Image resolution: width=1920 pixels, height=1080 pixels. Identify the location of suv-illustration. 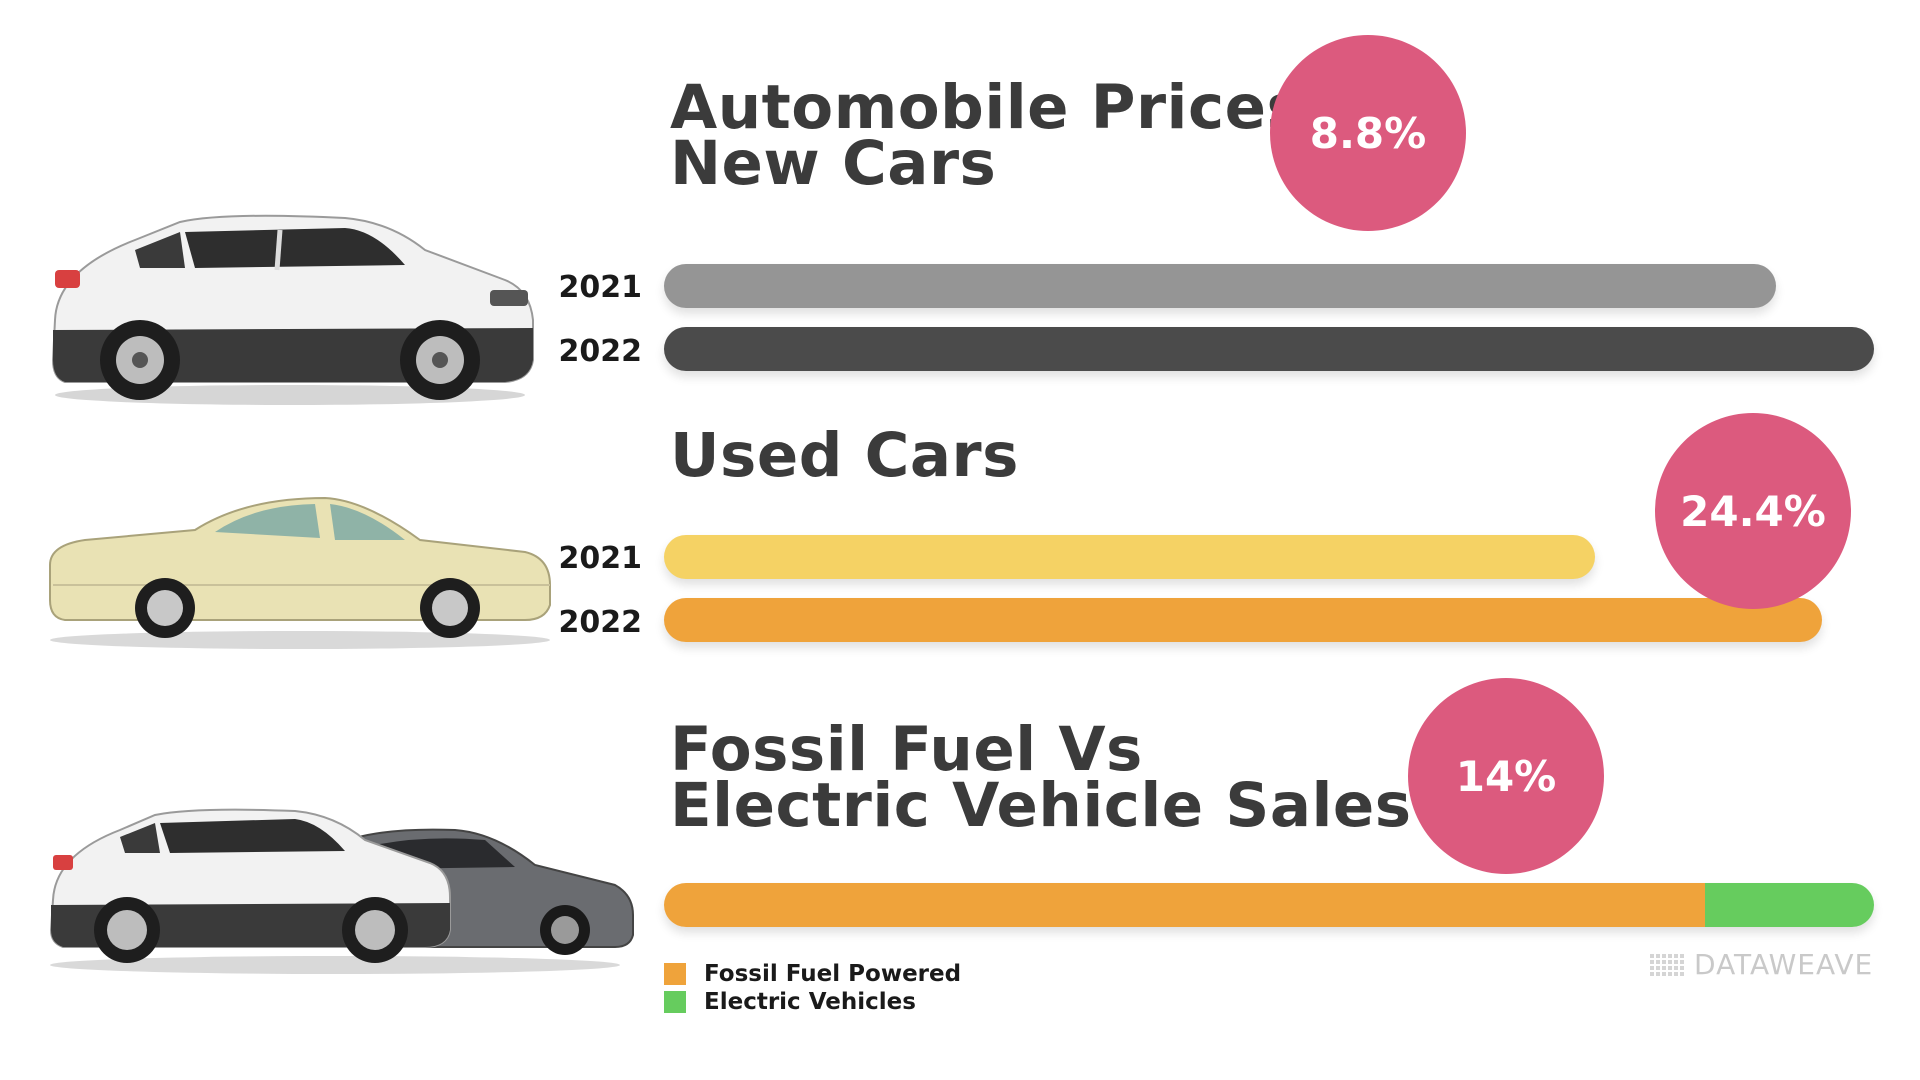
(292, 309).